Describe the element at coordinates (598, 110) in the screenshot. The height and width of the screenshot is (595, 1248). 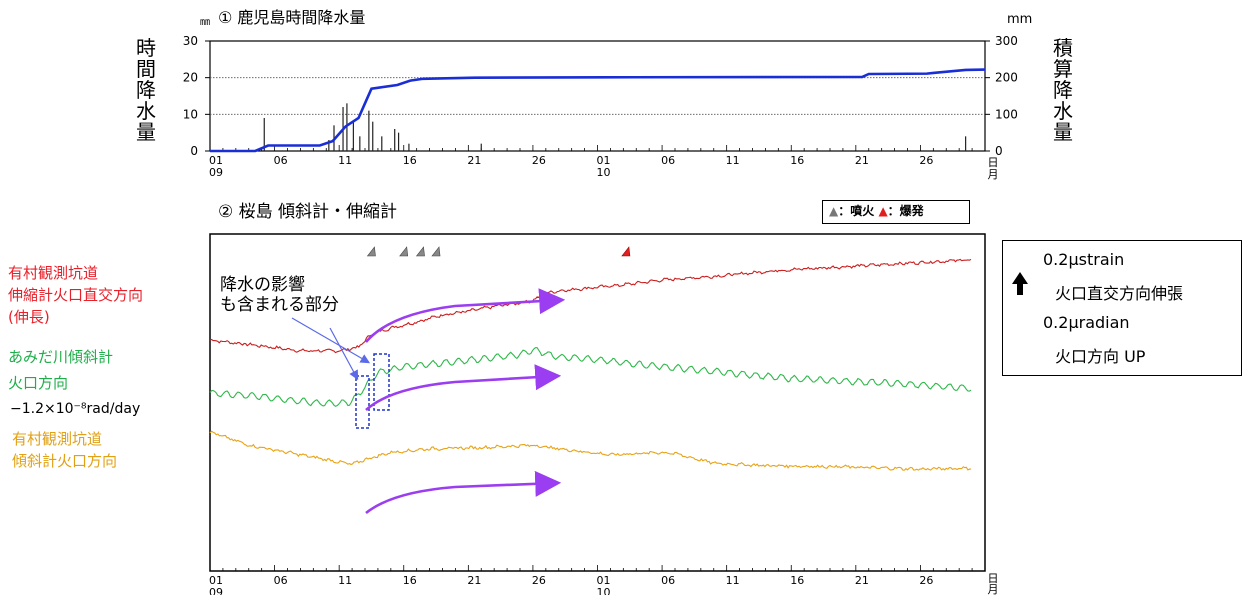
I see `cumulative-rain-line` at that location.